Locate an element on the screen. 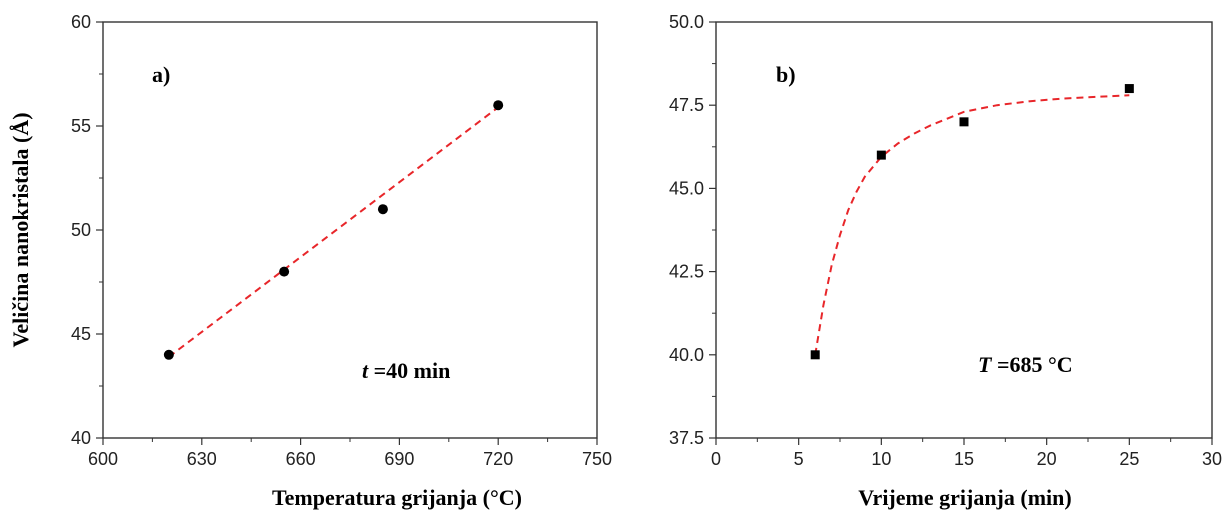  panel-b-ytick-label: 50.0 is located at coordinates (686, 22).